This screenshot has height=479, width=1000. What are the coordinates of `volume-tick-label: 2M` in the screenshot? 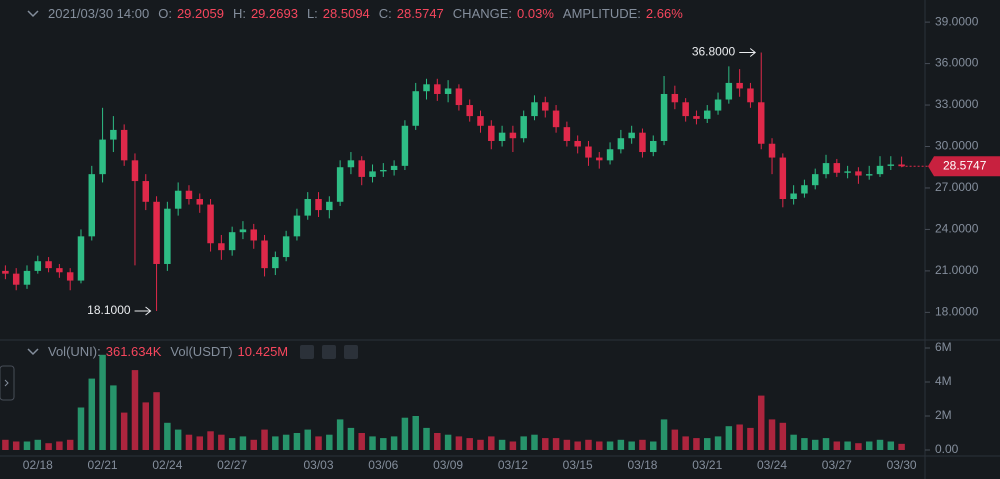 It's located at (943, 415).